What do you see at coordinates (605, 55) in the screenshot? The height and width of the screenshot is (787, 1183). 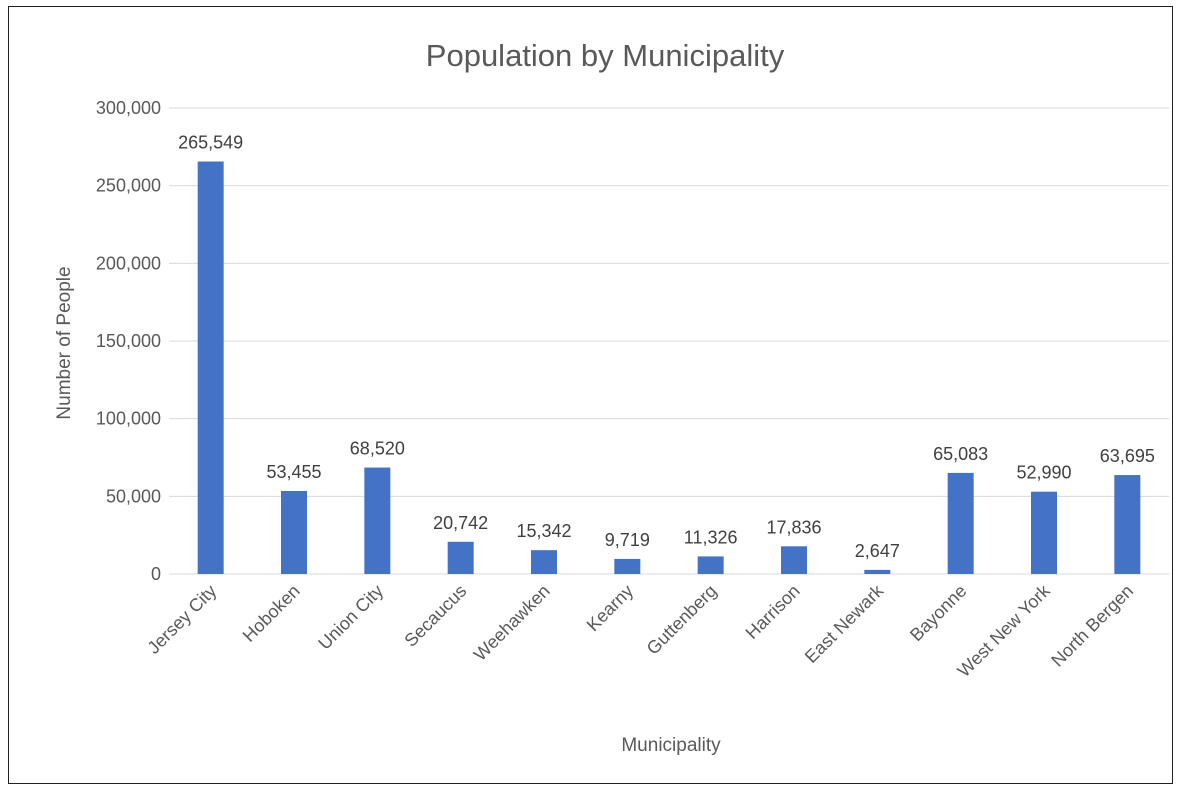 I see `chart-title: Population by Municipality` at bounding box center [605, 55].